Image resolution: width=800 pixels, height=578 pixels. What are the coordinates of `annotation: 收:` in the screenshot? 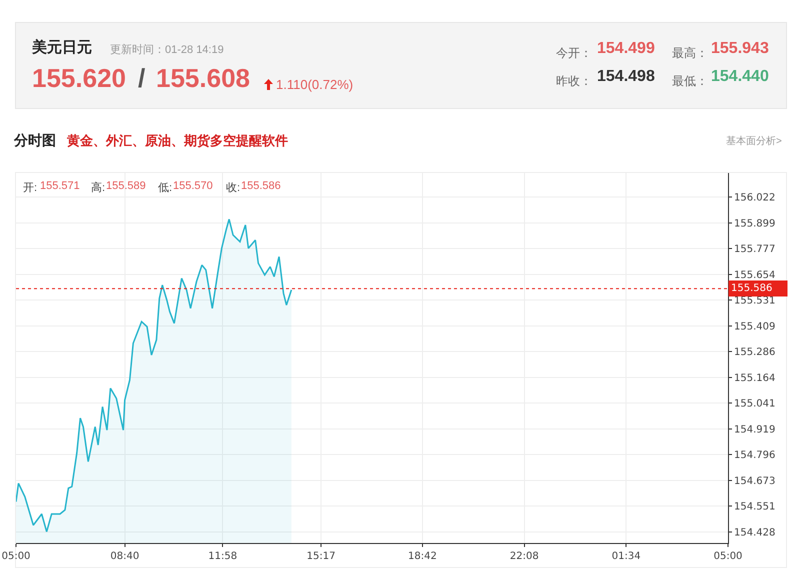 It's located at (233, 188).